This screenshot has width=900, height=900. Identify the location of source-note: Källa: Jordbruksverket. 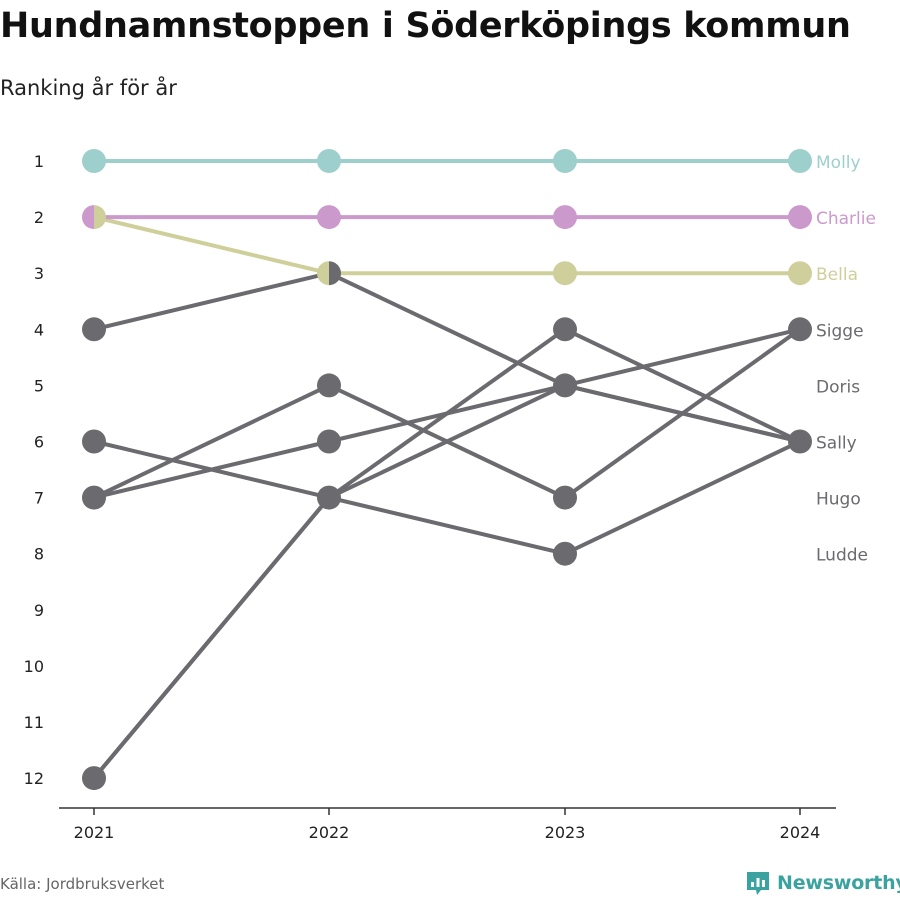
(82, 884).